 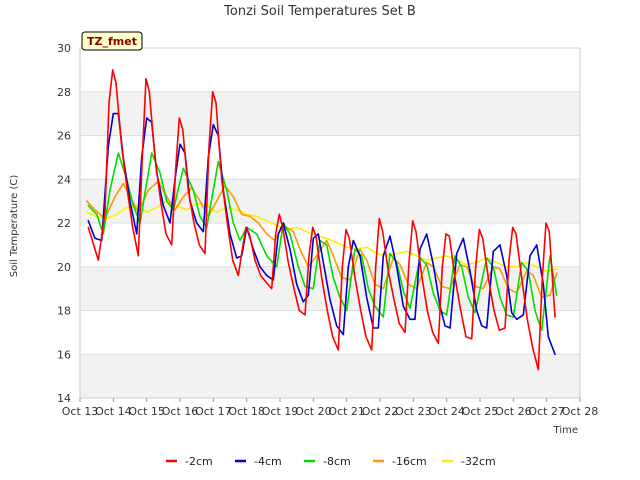 I want to click on tz-badge: TZ_fmet, so click(x=112, y=41).